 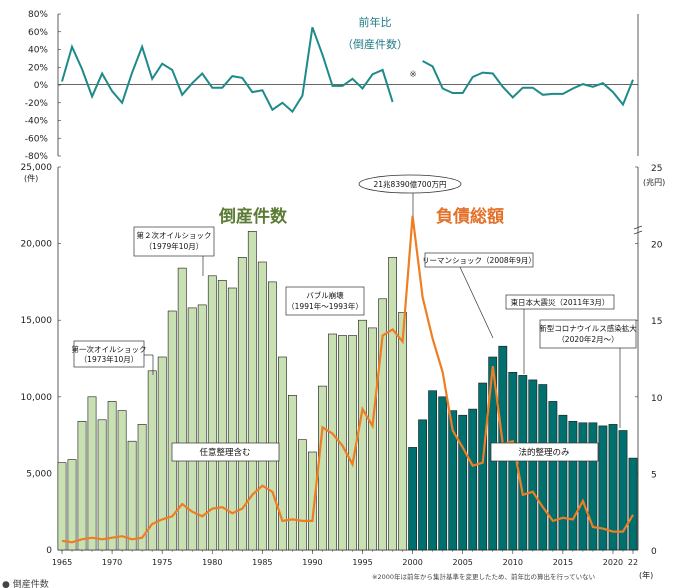 What do you see at coordinates (432, 470) in the screenshot?
I see `bar-2002` at bounding box center [432, 470].